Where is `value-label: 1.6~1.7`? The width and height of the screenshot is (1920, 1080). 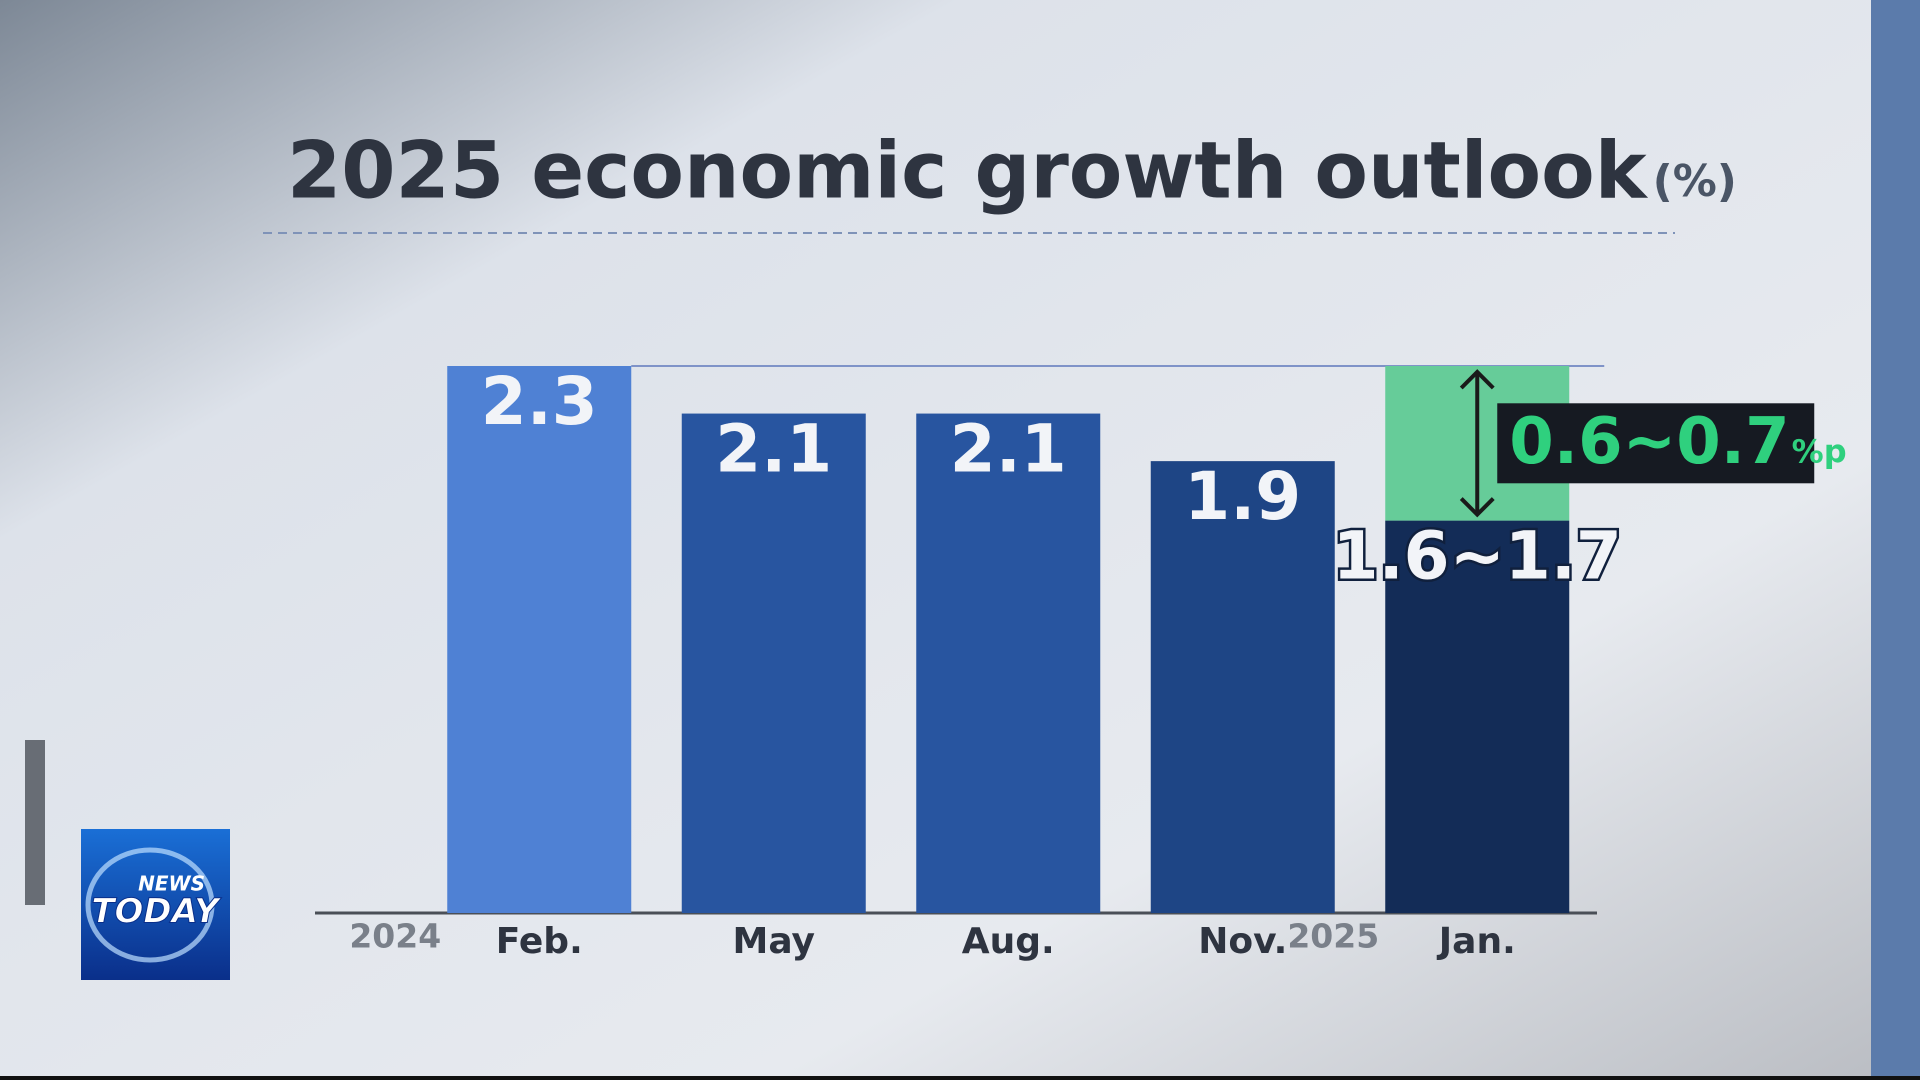
value-label: 1.6~1.7 is located at coordinates (1477, 556).